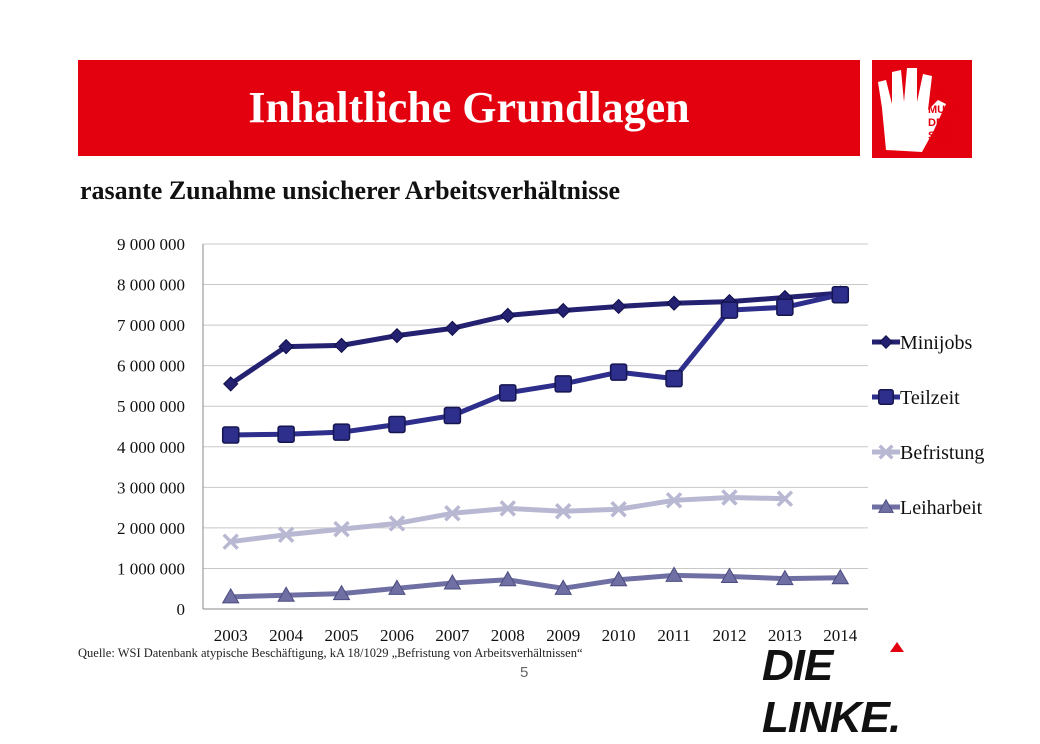  Describe the element at coordinates (942, 453) in the screenshot. I see `legend-label: Befristung` at that location.